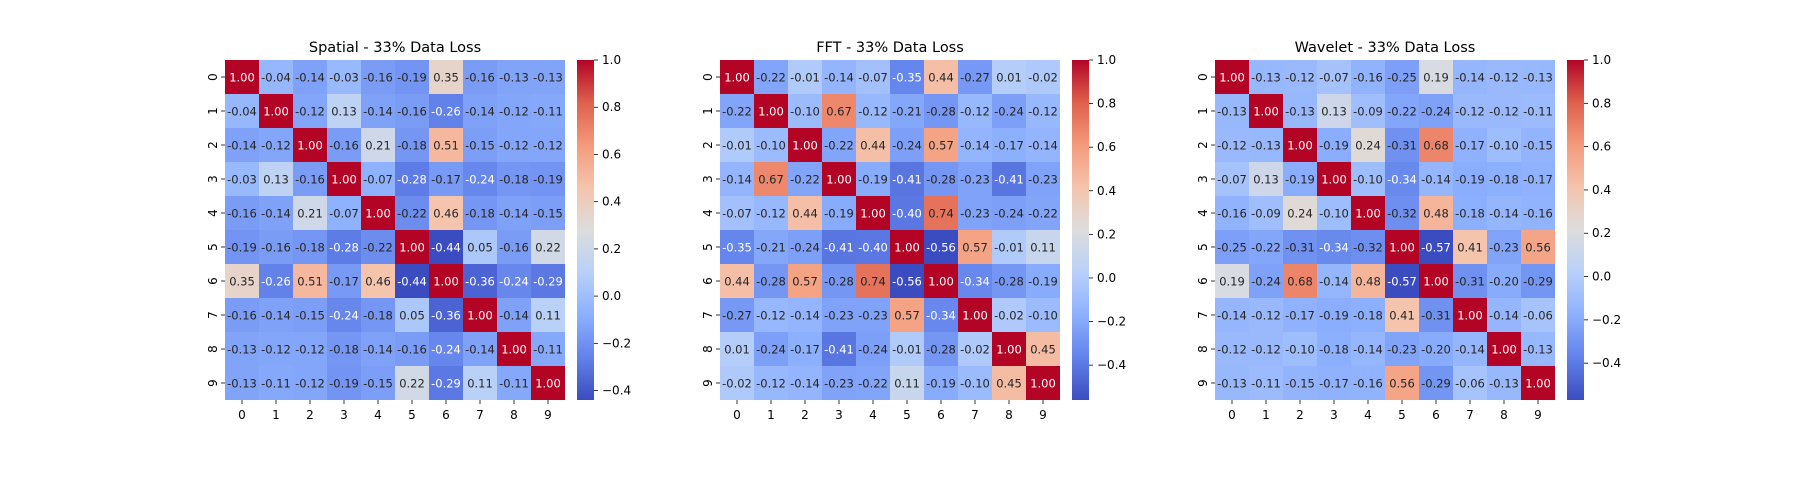  I want to click on y-tick-label: 7, so click(213, 315).